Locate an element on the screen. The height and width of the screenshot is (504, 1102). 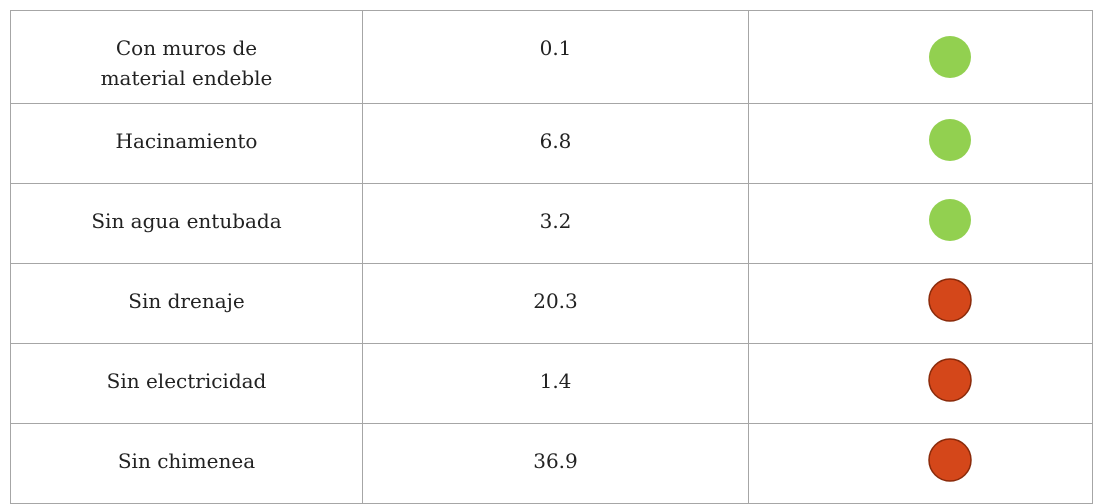
row-value: 36.9 is located at coordinates (555, 463).